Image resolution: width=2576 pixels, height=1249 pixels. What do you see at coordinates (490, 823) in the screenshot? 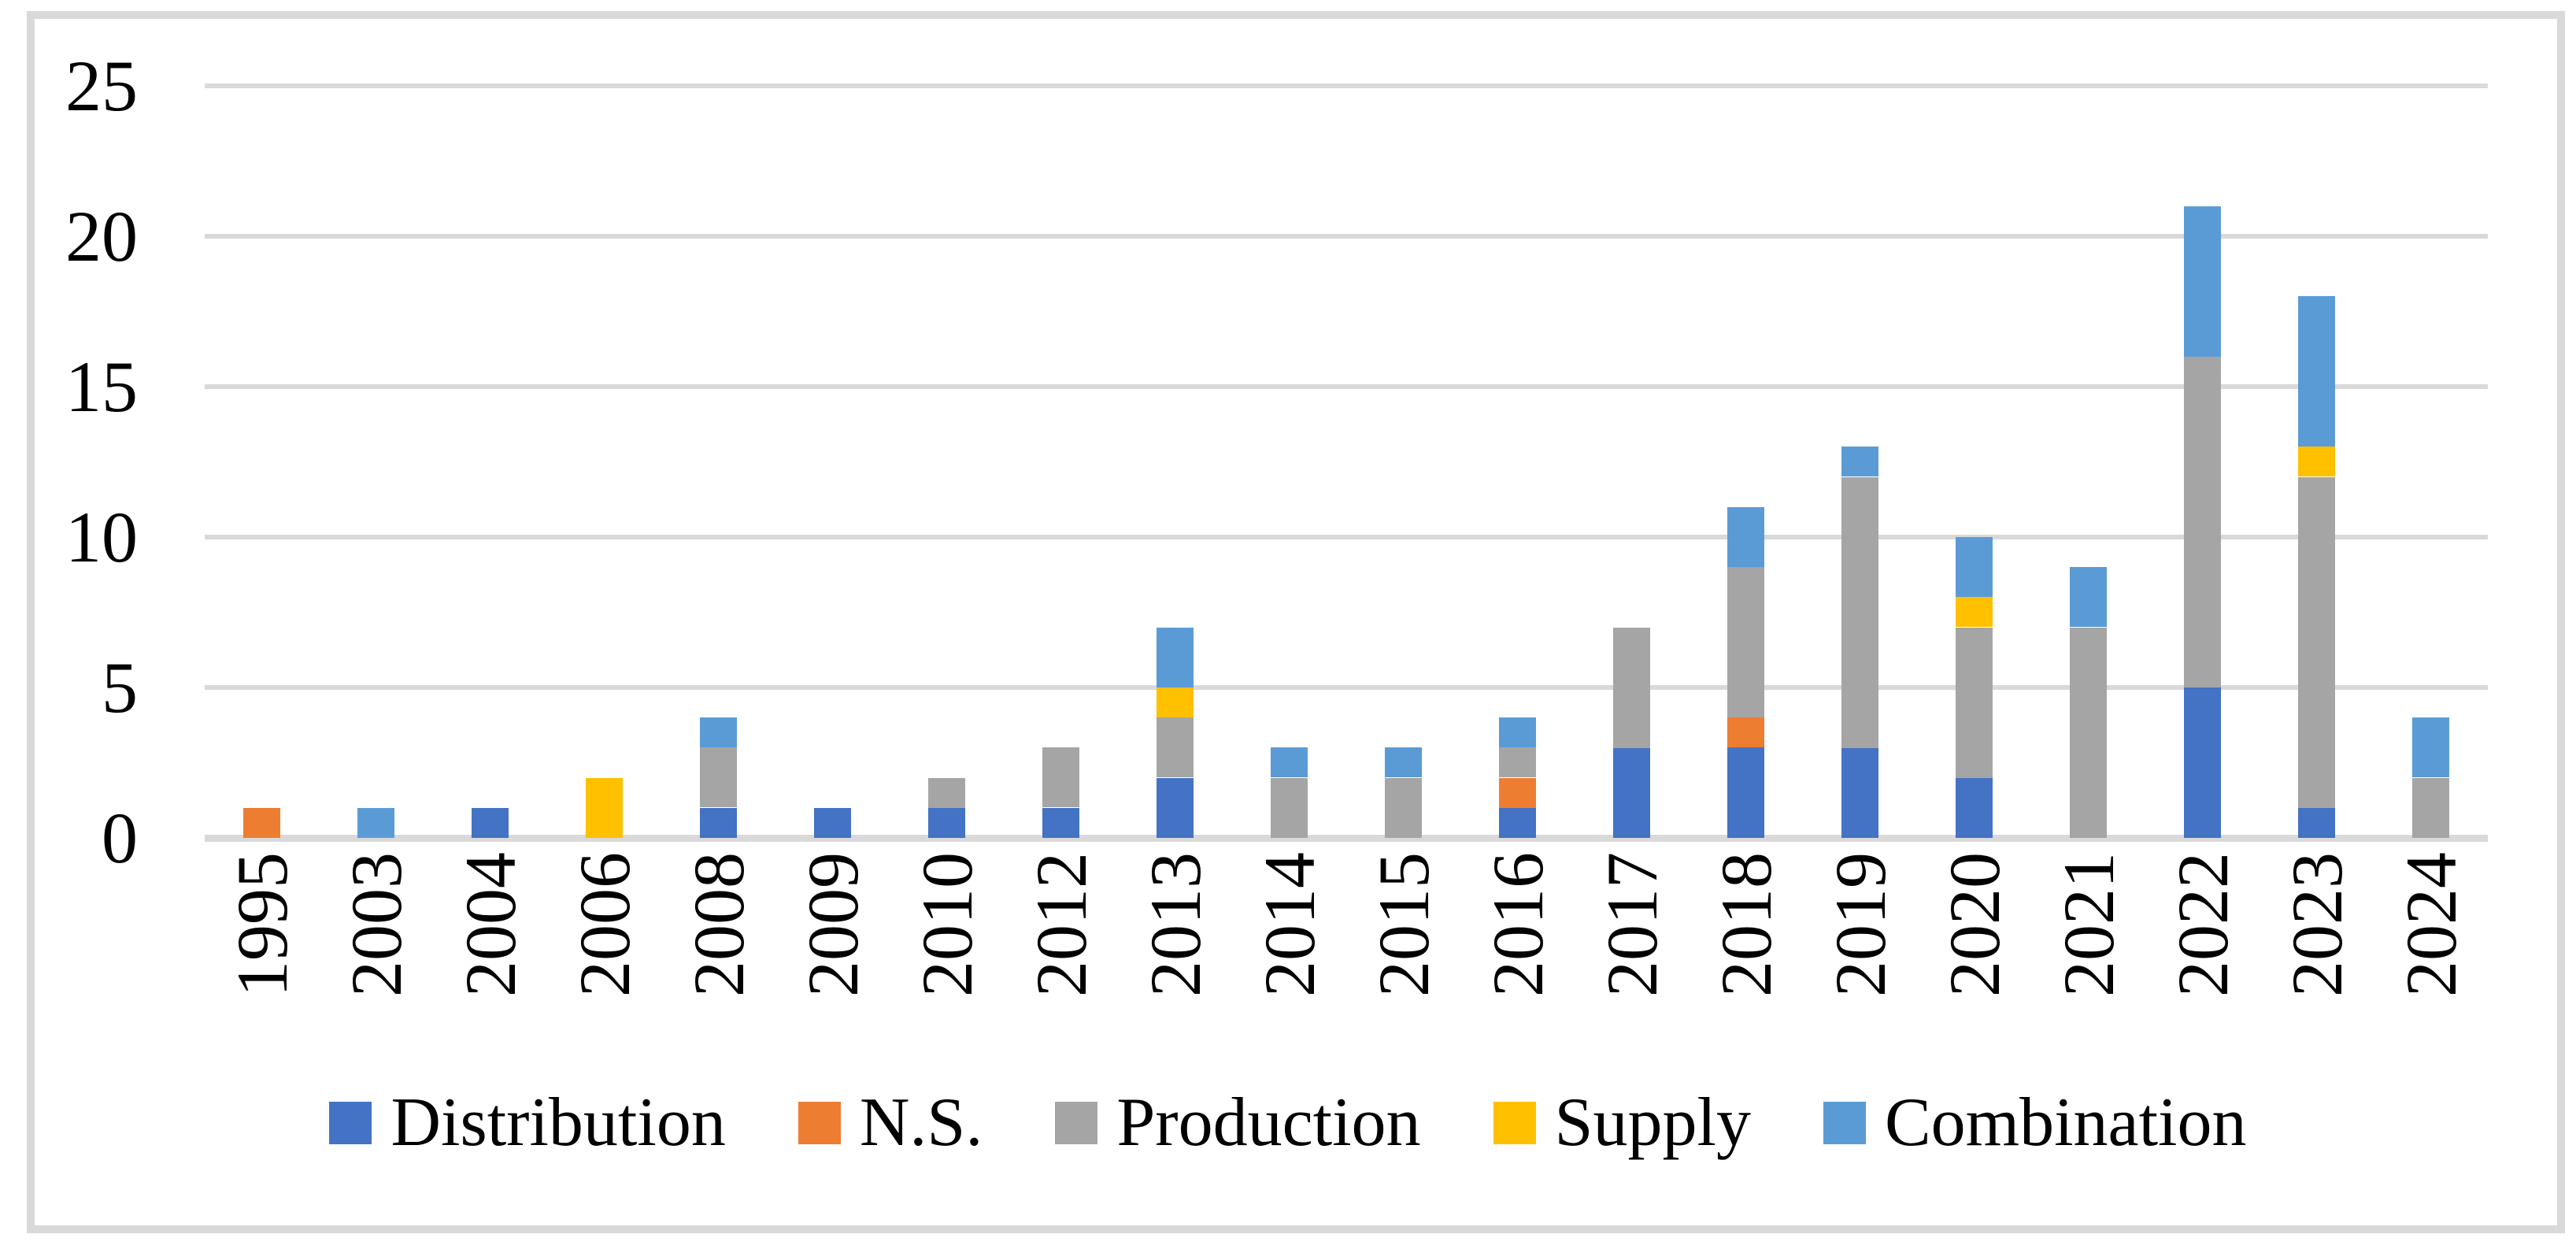
I see `bar-segment-distribution-2004` at bounding box center [490, 823].